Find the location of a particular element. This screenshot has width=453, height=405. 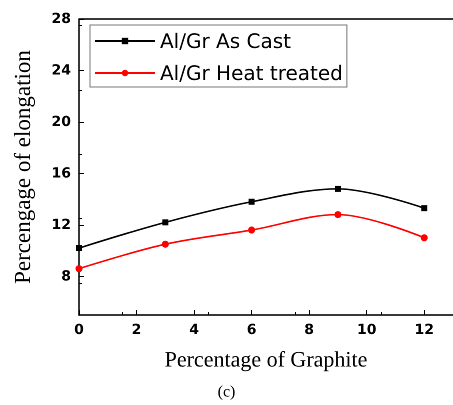

x-tick-label: 4 is located at coordinates (194, 330).